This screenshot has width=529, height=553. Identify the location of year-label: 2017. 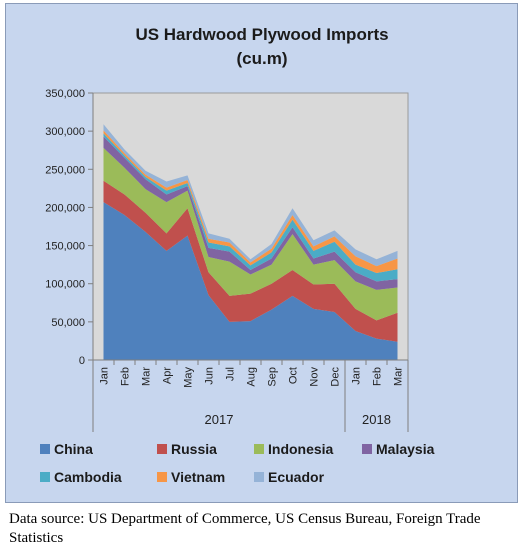
(219, 419).